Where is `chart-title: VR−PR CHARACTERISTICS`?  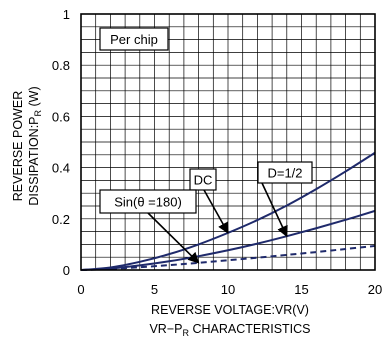 chart-title: VR−PR CHARACTERISTICS is located at coordinates (229, 330).